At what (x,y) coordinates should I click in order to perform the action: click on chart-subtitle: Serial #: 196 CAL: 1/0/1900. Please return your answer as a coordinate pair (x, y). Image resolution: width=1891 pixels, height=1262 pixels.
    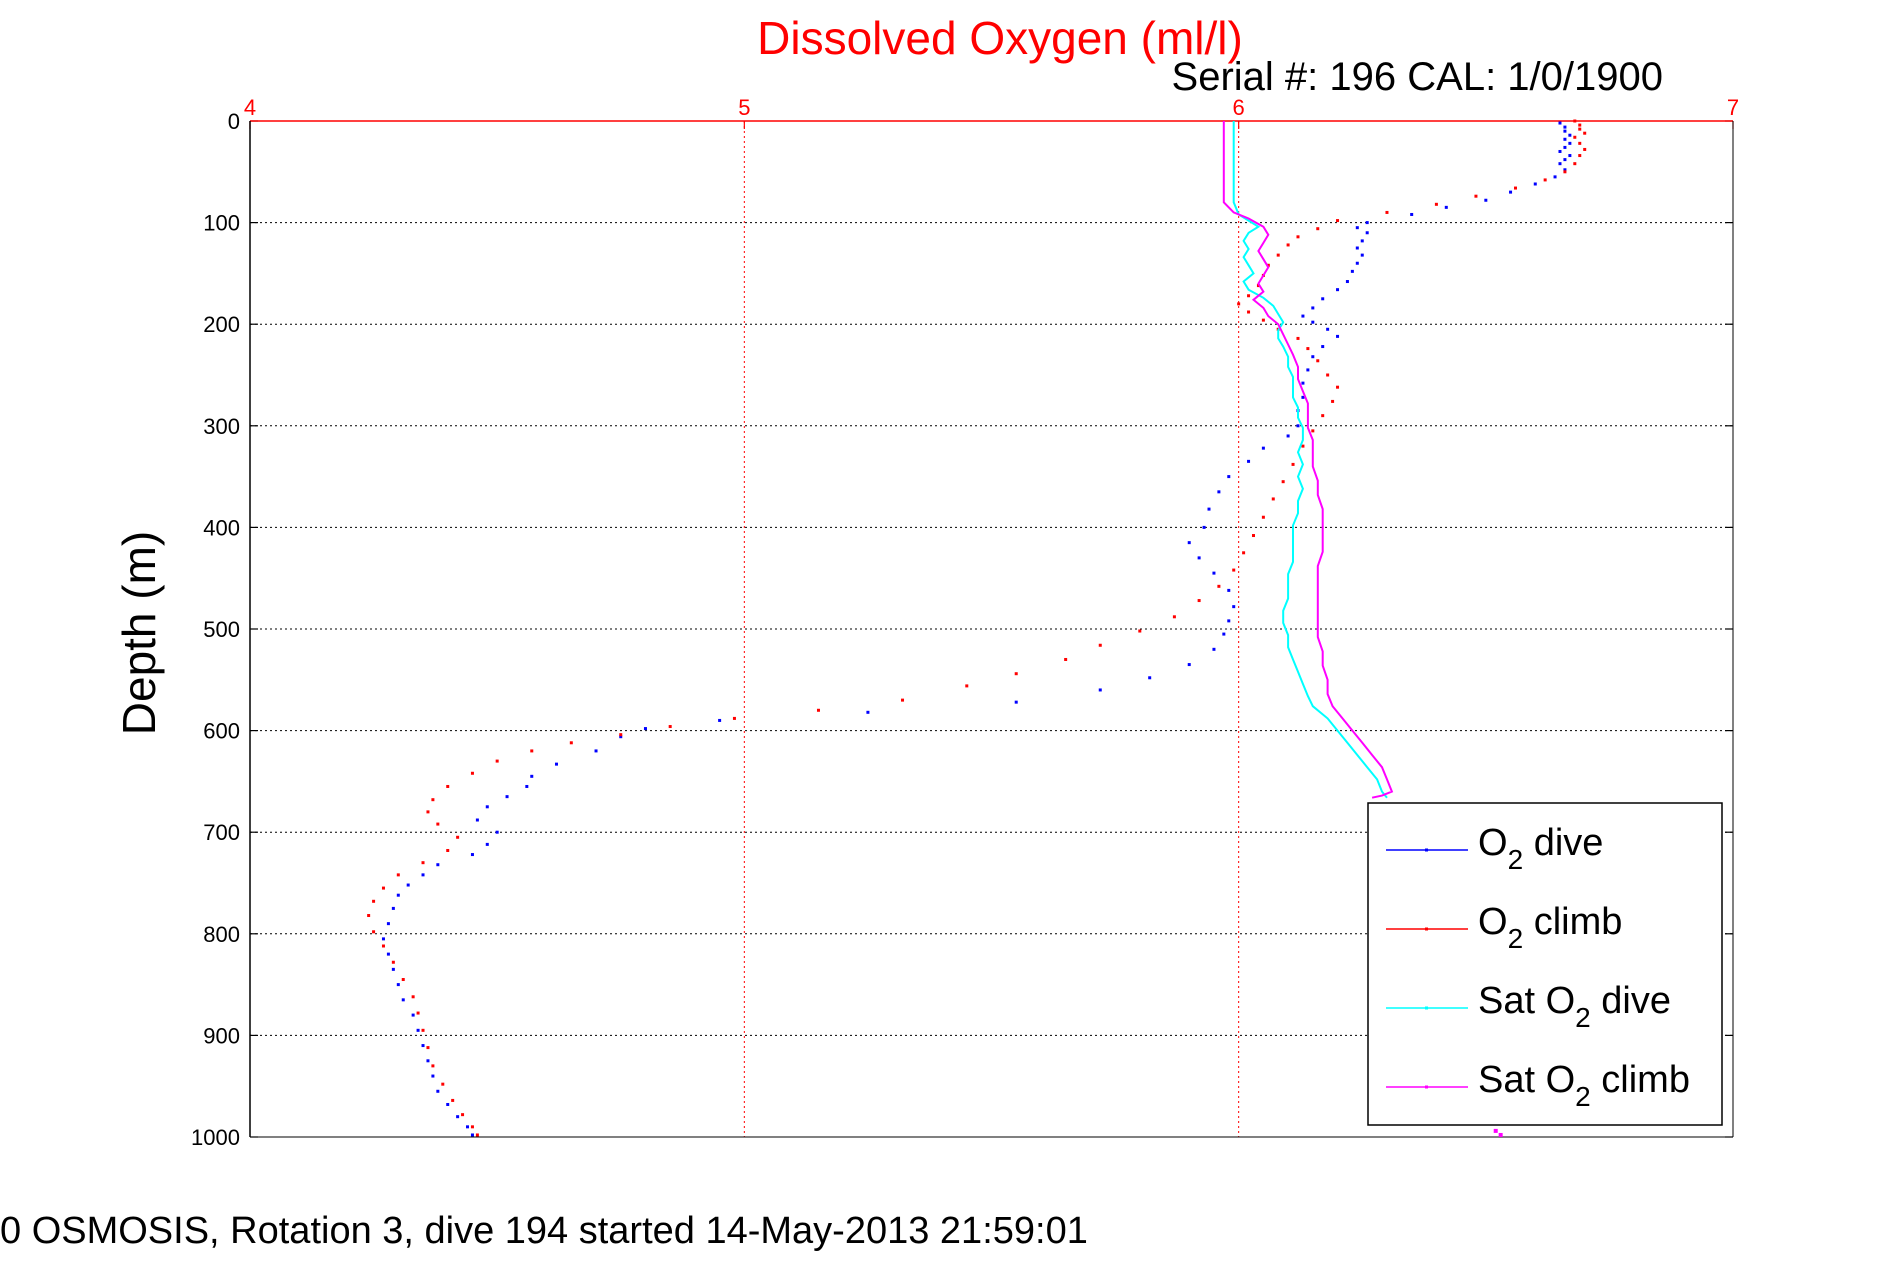
    Looking at the image, I should click on (1417, 77).